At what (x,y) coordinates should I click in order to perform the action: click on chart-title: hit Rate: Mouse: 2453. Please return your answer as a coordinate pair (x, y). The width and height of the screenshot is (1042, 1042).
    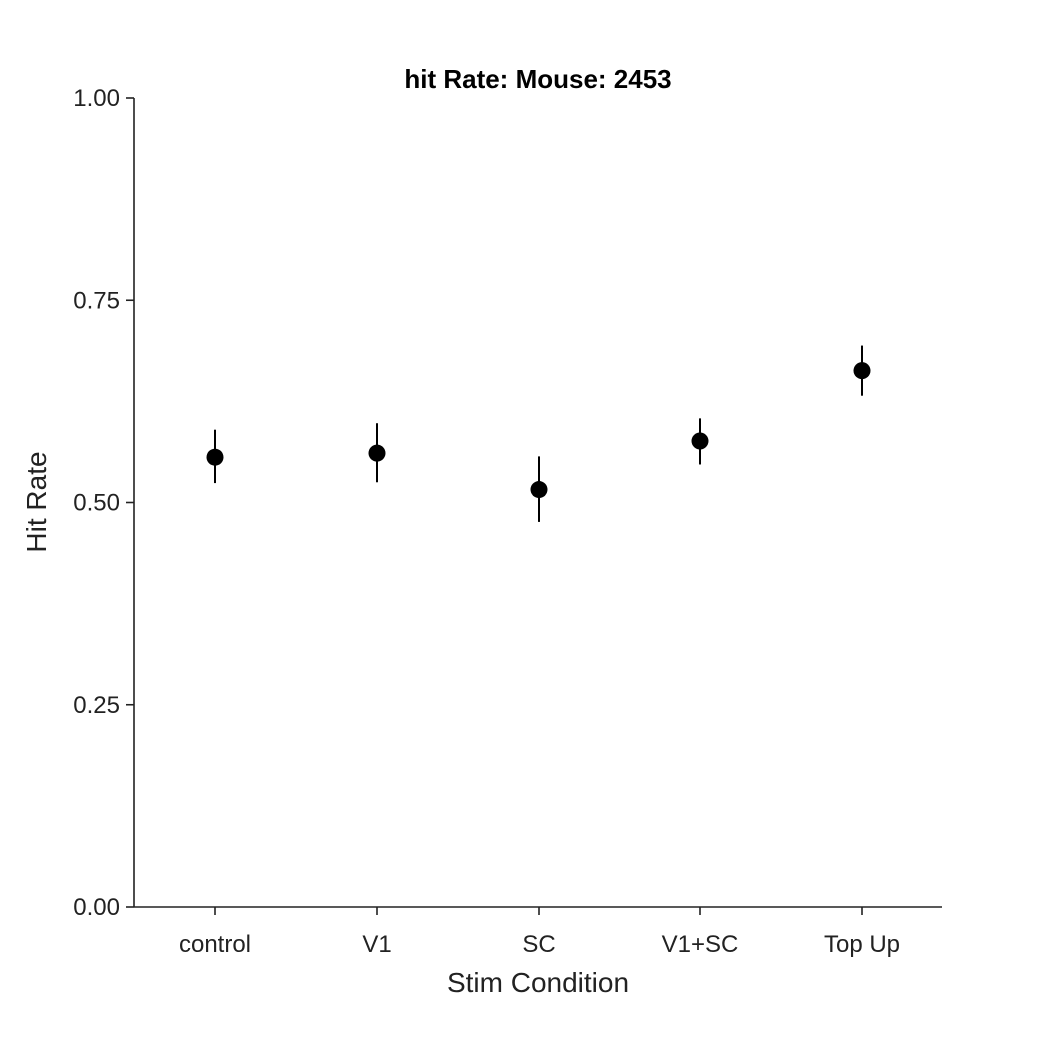
    Looking at the image, I should click on (537, 79).